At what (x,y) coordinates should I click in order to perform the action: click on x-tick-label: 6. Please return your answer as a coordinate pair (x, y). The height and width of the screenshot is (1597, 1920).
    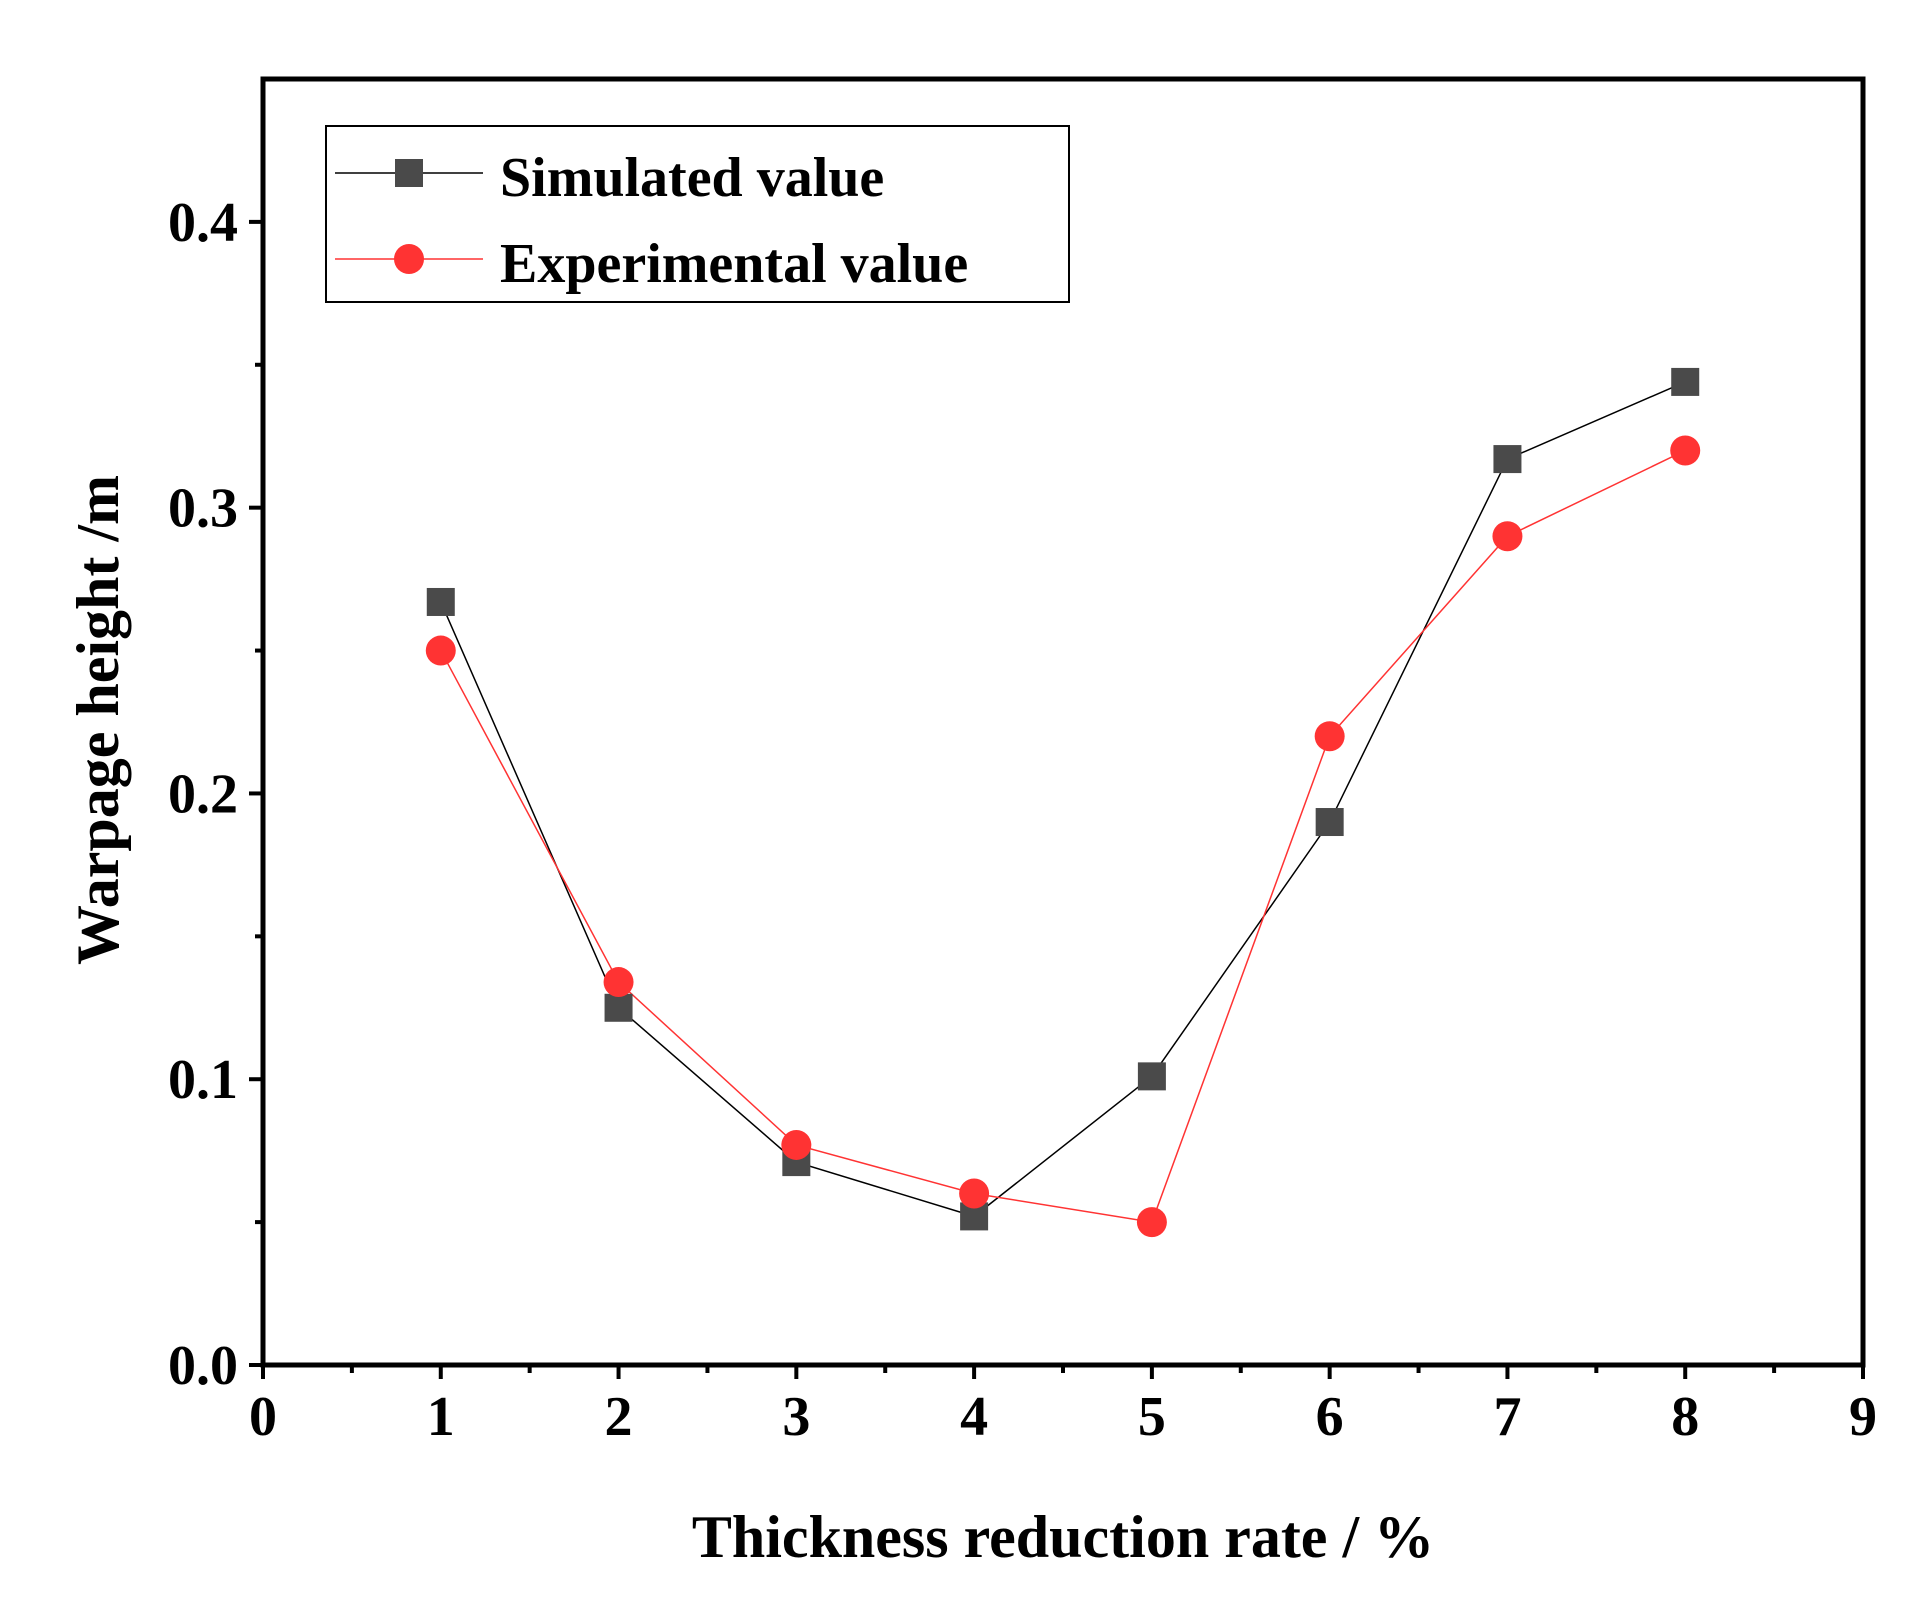
    Looking at the image, I should click on (1330, 1417).